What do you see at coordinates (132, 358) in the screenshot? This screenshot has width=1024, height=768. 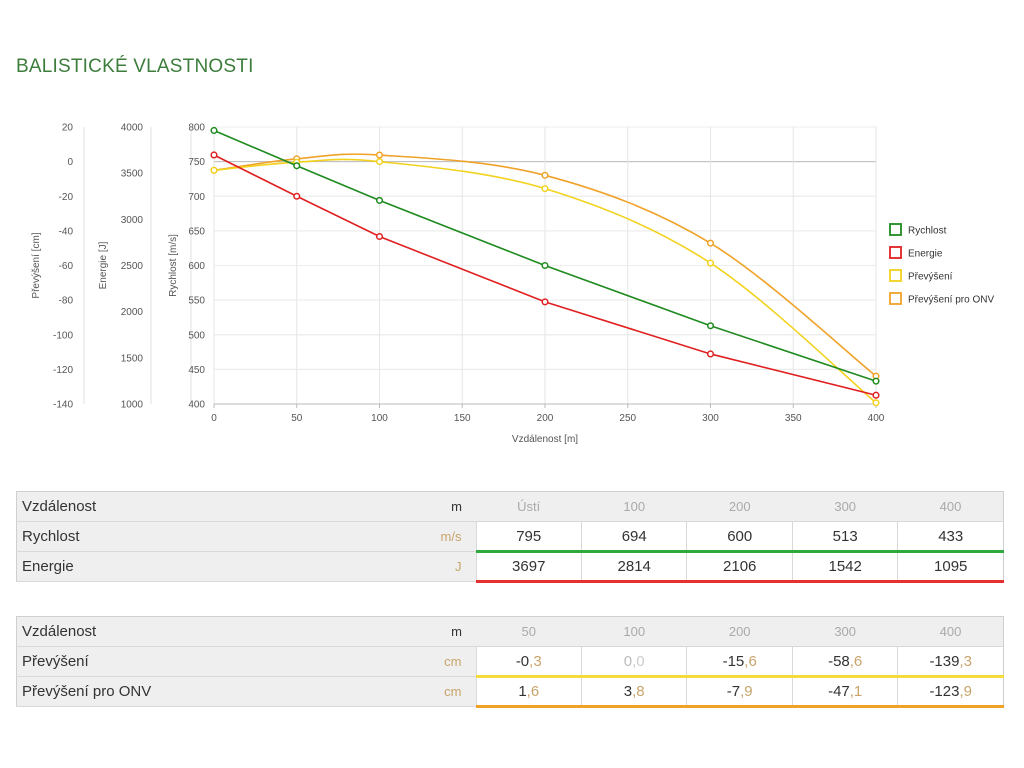 I see `y-tick-label-energie: 1500` at bounding box center [132, 358].